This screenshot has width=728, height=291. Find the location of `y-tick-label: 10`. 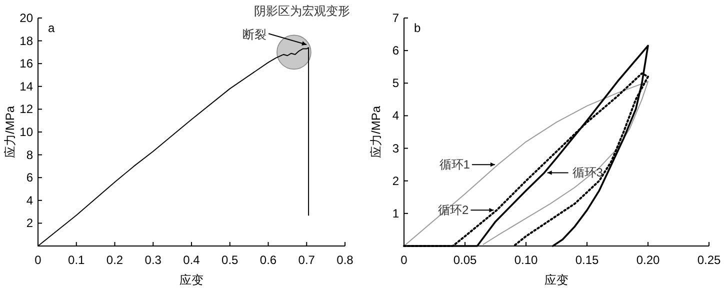

y-tick-label: 10 is located at coordinates (27, 132).